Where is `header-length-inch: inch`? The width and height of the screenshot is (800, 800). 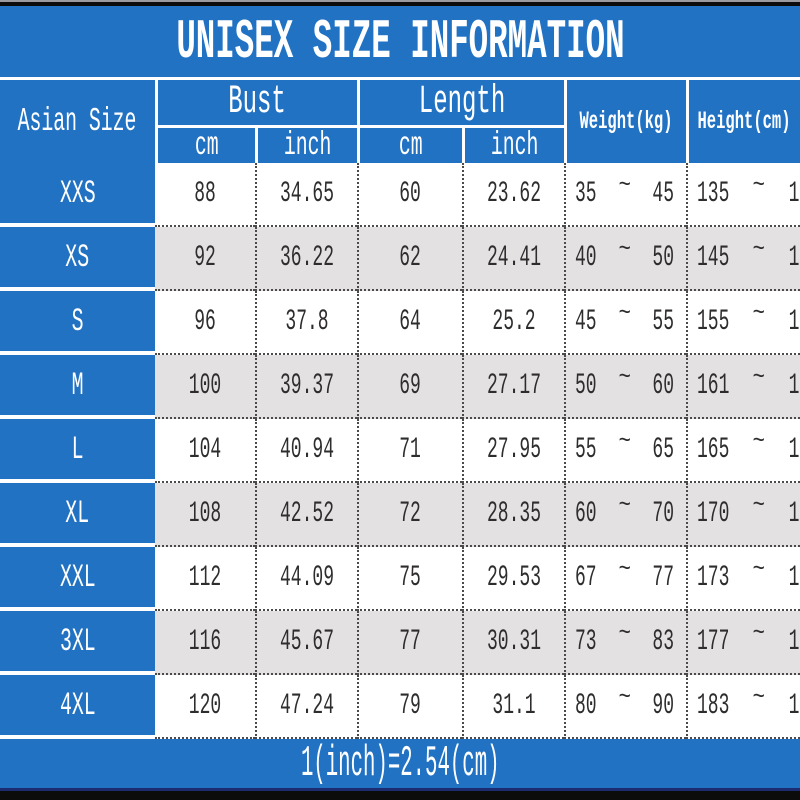 header-length-inch: inch is located at coordinates (513, 144).